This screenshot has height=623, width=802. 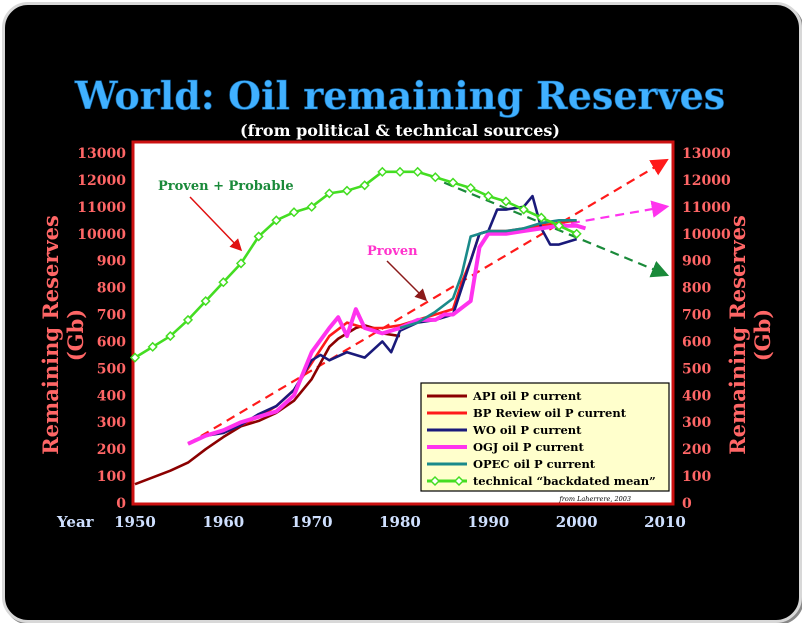 I want to click on y-tick-label-right: 800, so click(x=696, y=289).